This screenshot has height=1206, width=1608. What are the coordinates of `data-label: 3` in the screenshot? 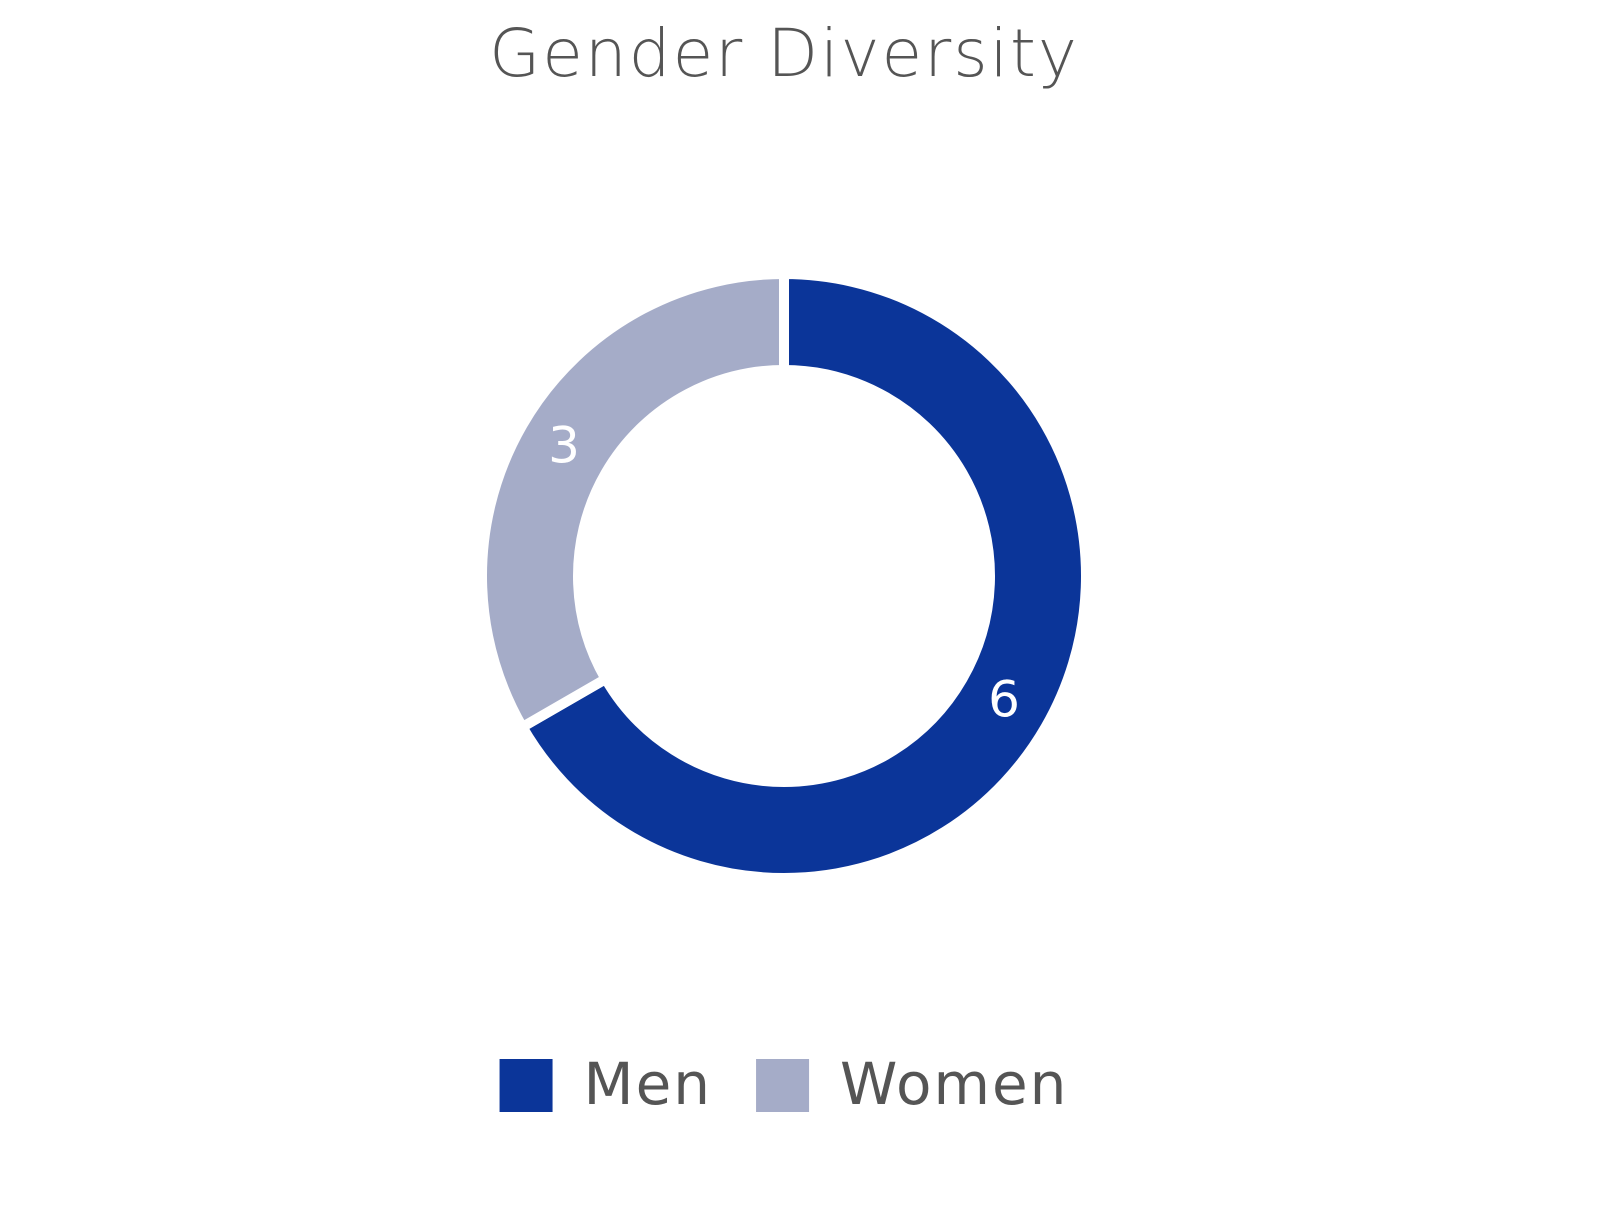 It's located at (564, 446).